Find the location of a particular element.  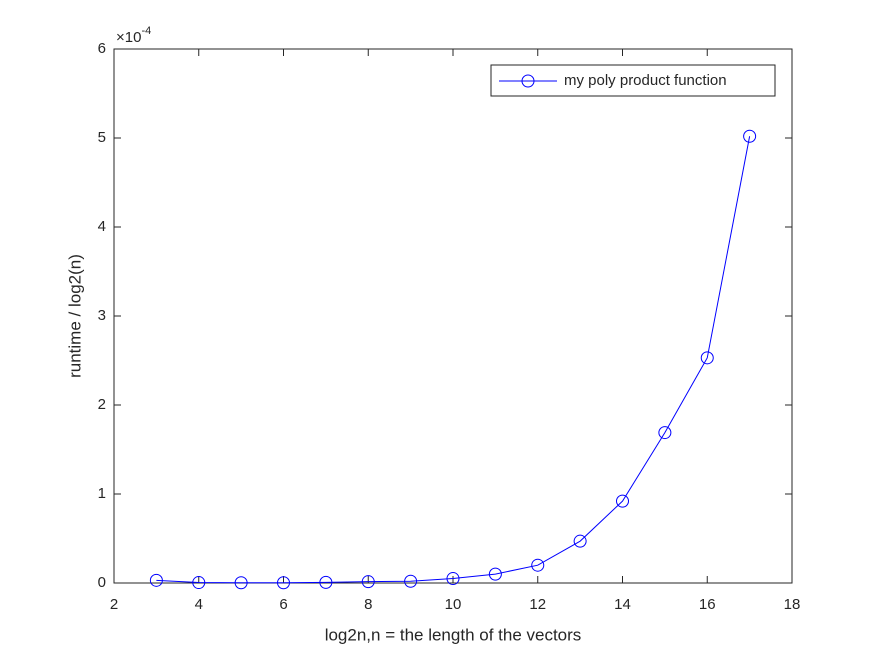

y-tick-label: 2 is located at coordinates (102, 404).